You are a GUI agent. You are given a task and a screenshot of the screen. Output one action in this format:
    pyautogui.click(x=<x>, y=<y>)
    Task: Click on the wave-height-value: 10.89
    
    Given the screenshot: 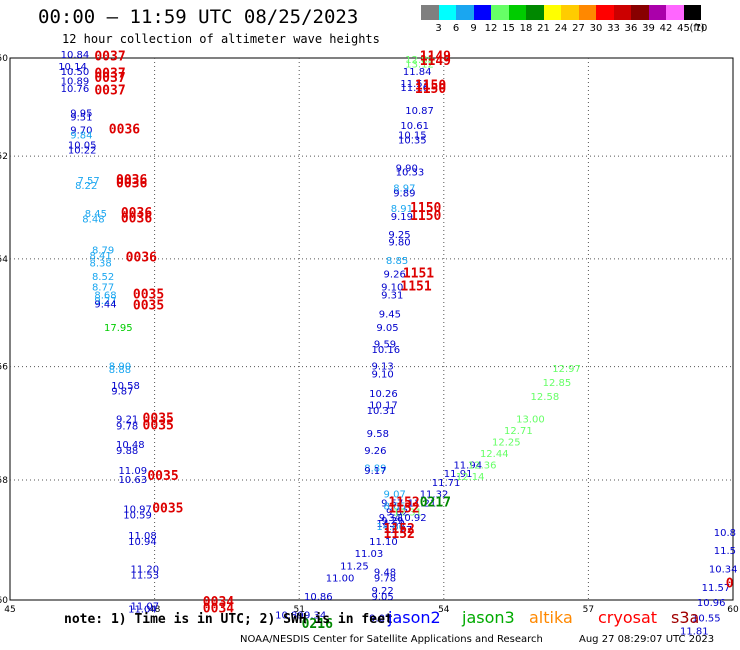 What is the action you would take?
    pyautogui.click(x=289, y=616)
    